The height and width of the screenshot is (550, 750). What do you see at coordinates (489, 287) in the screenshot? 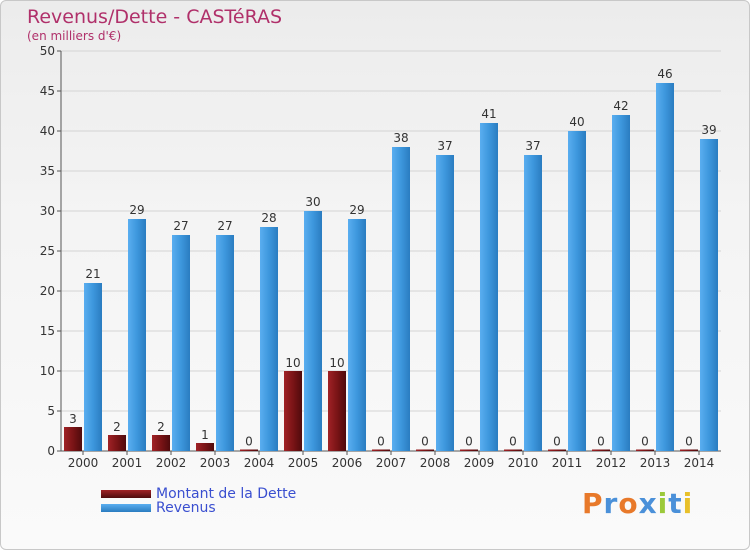
I see `bar-revenus-2009` at bounding box center [489, 287].